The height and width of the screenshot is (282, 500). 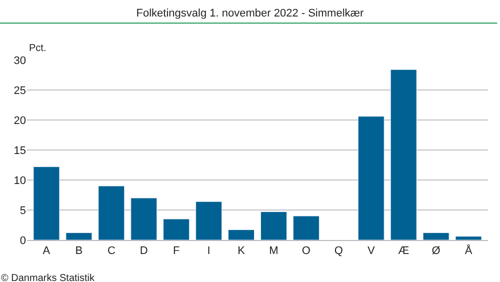 What do you see at coordinates (20, 60) in the screenshot?
I see `y-tick-label: 30` at bounding box center [20, 60].